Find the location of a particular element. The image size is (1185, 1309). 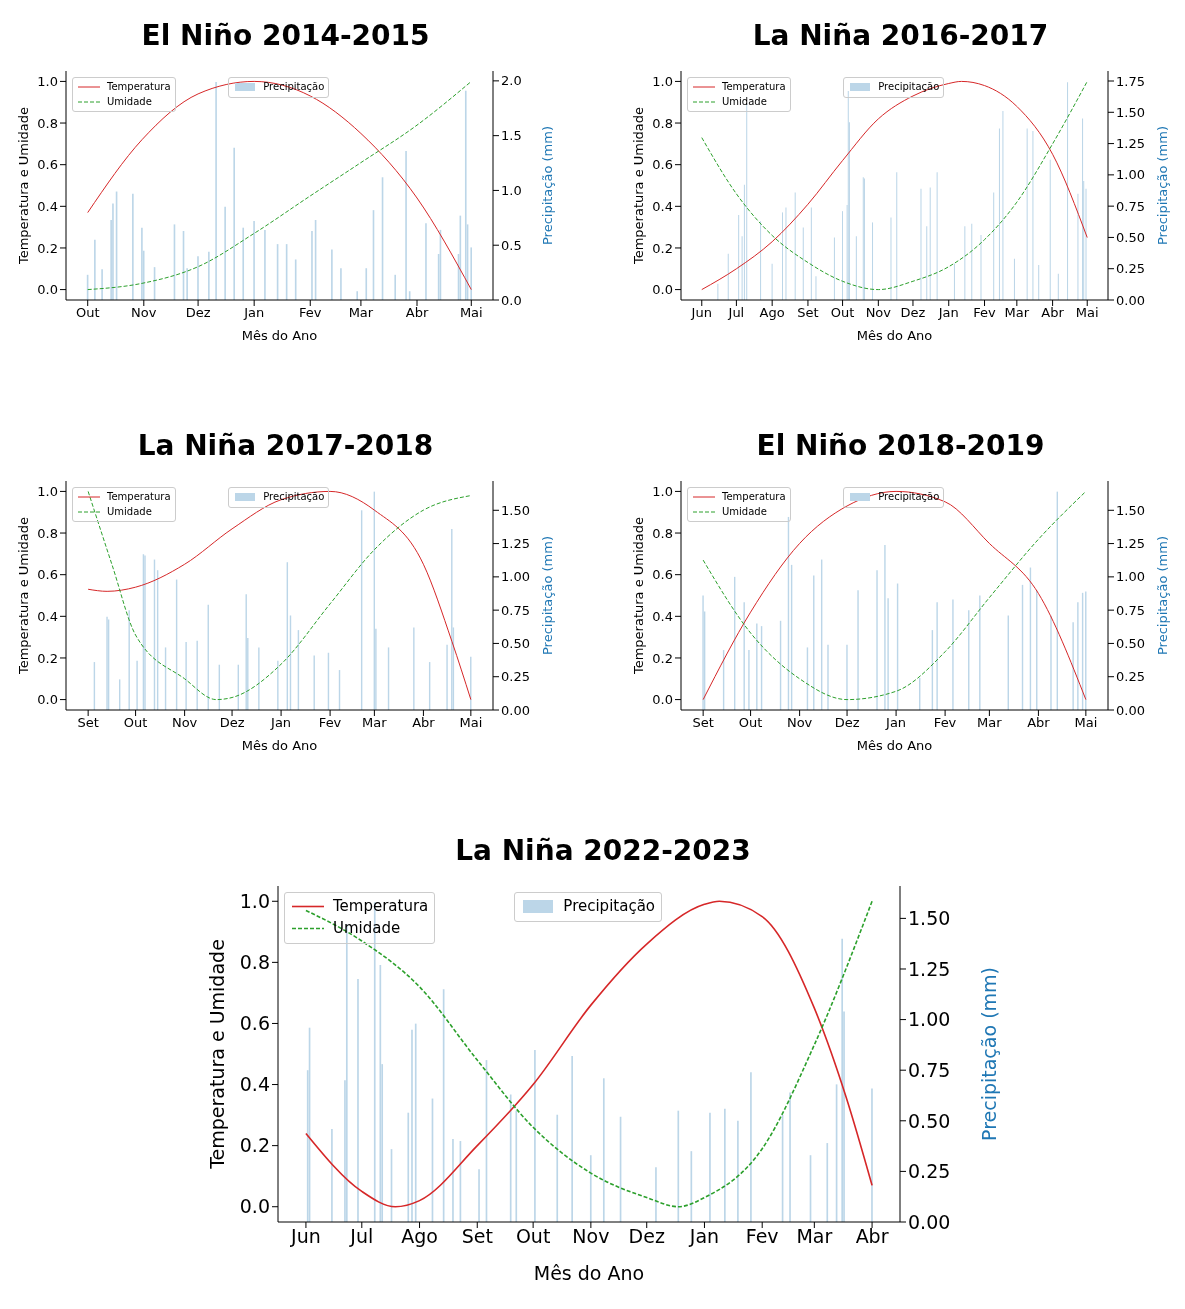

legend-label: Temperatura is located at coordinates (754, 497).